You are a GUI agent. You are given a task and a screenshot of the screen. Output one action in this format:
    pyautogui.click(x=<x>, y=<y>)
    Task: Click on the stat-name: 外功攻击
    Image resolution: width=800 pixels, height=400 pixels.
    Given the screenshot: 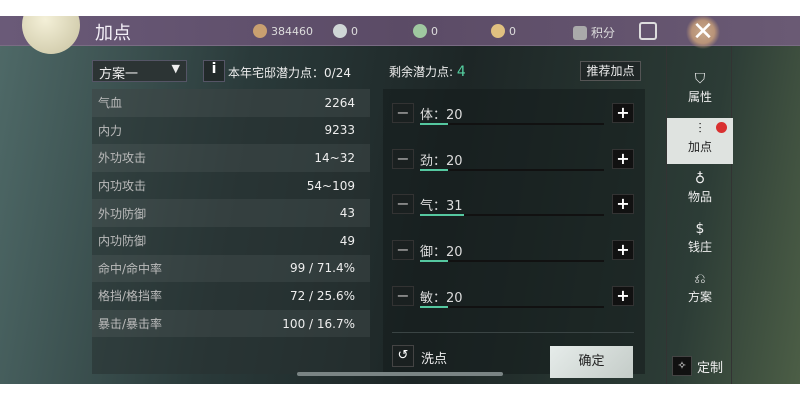 What is the action you would take?
    pyautogui.click(x=122, y=158)
    